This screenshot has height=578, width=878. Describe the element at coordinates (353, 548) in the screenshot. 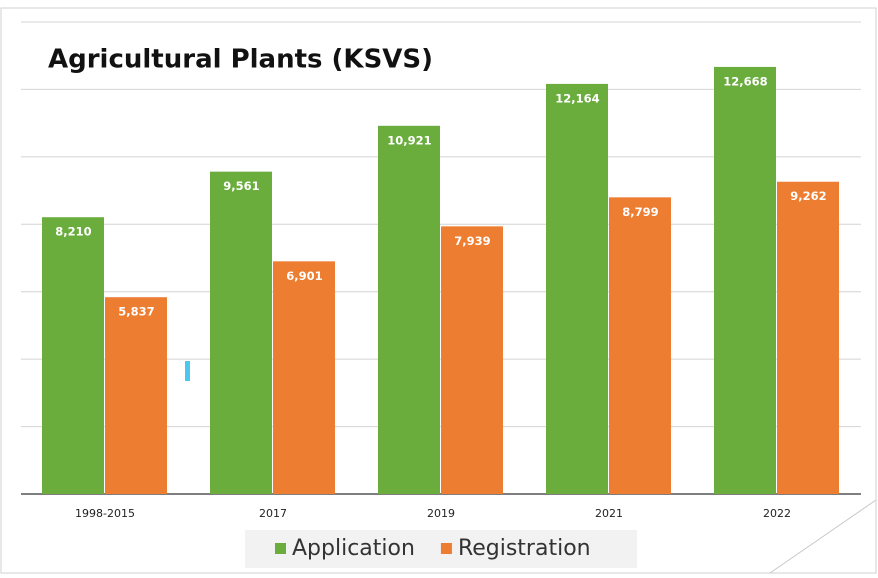

I see `legend-label: Application` at that location.